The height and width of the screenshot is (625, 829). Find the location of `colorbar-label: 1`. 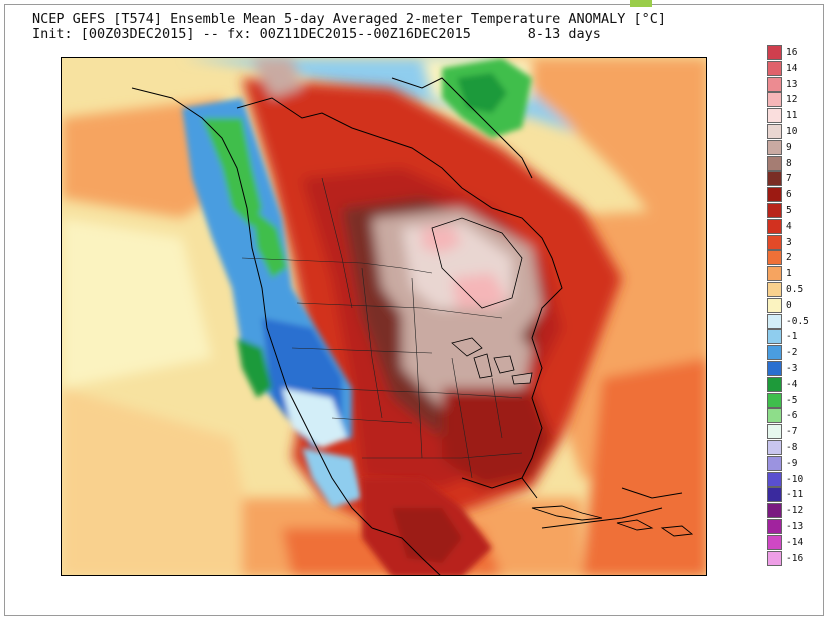

colorbar-label: 1 is located at coordinates (789, 274).